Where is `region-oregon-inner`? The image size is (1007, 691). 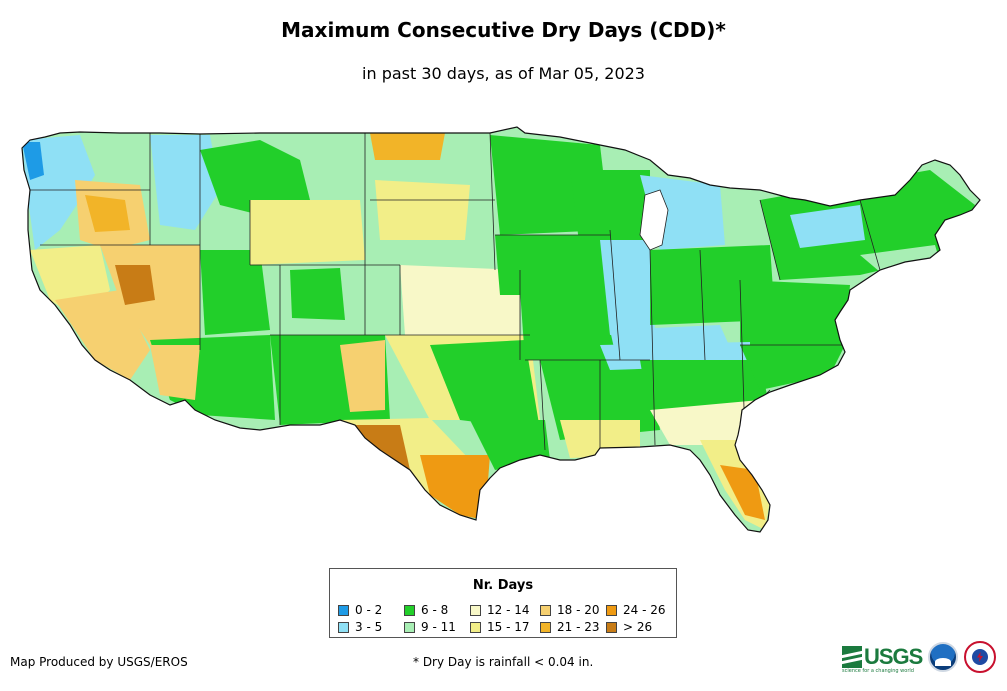
region-oregon-inner is located at coordinates (107, 213).